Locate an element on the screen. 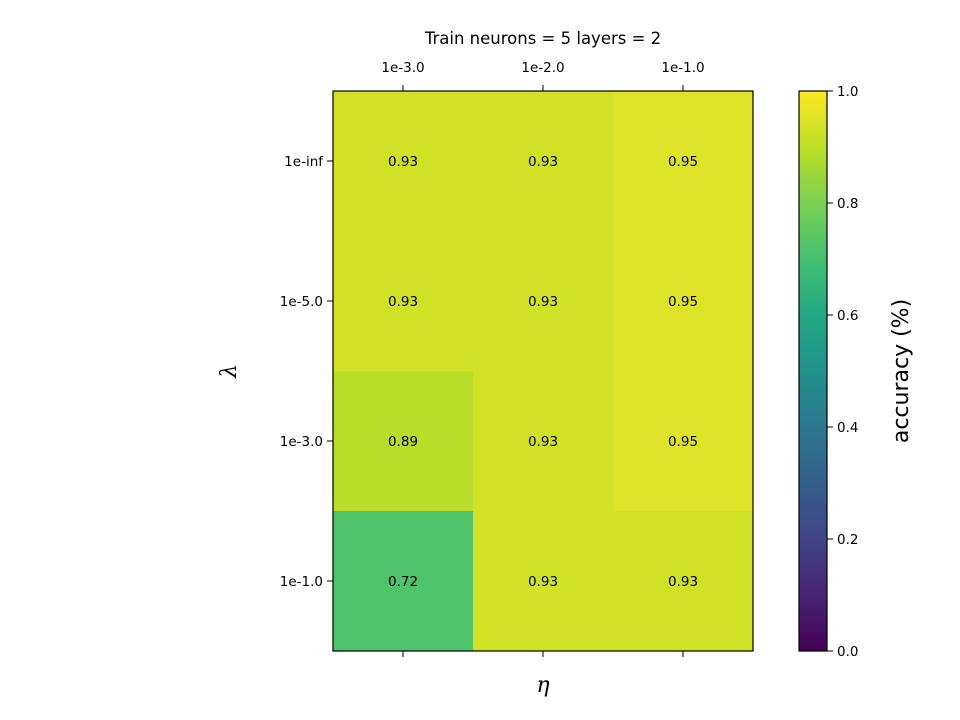 Image resolution: width=960 pixels, height=720 pixels. colorbar is located at coordinates (813, 371).